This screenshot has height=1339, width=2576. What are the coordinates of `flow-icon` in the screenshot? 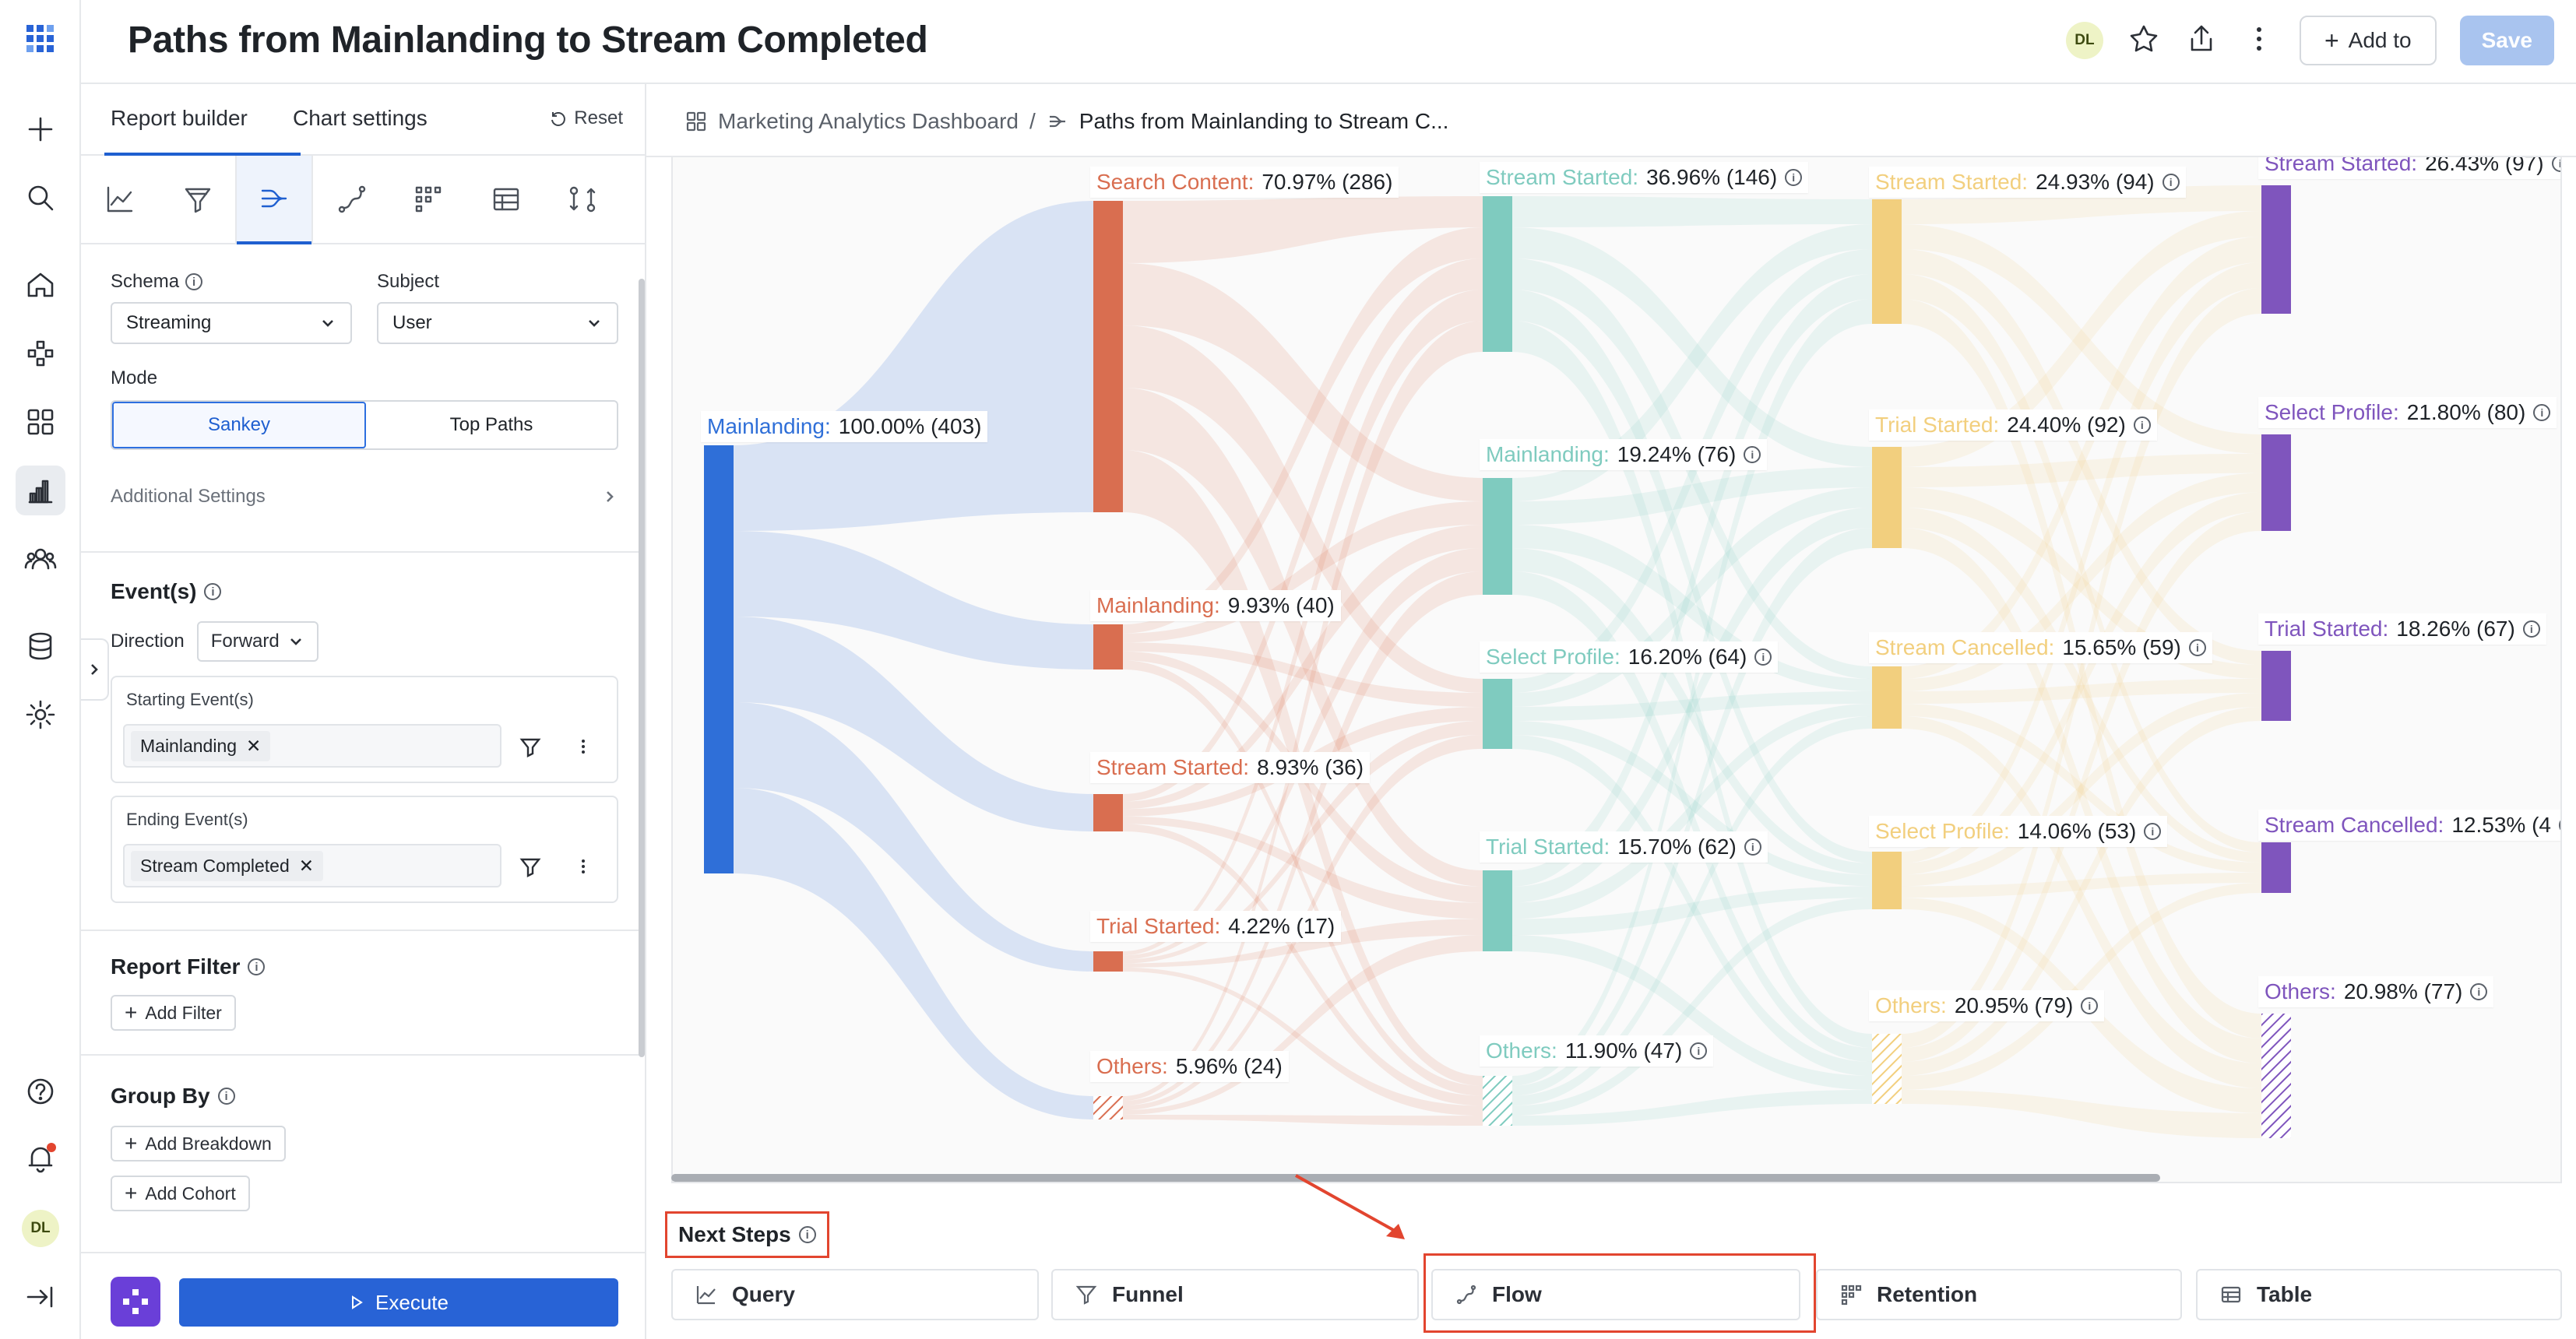 It's located at (274, 200).